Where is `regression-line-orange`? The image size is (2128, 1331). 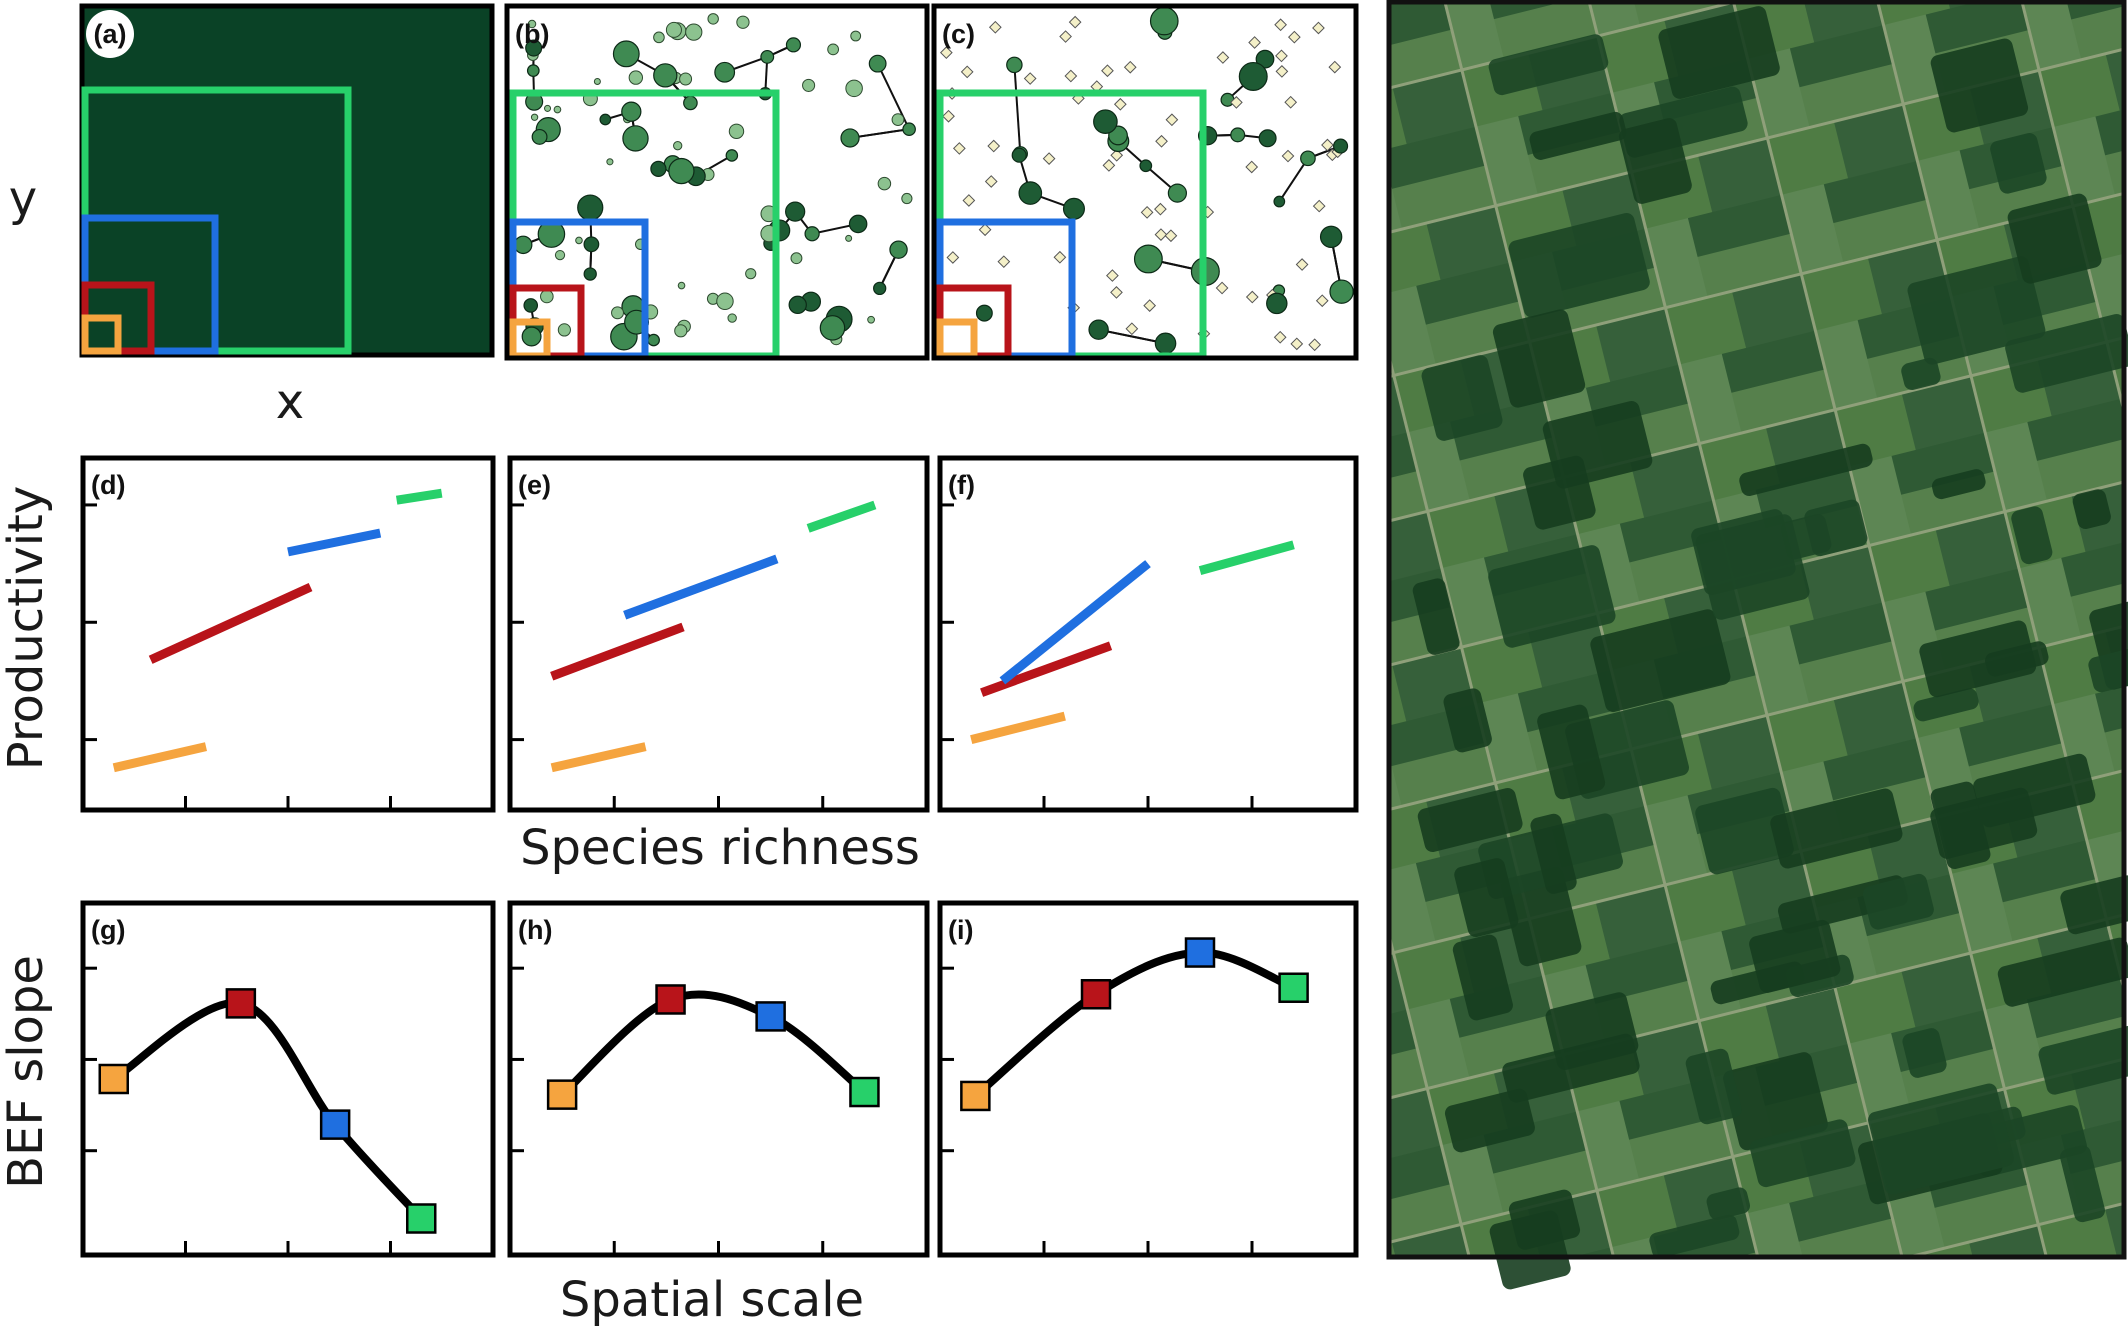
regression-line-orange is located at coordinates (160, 757).